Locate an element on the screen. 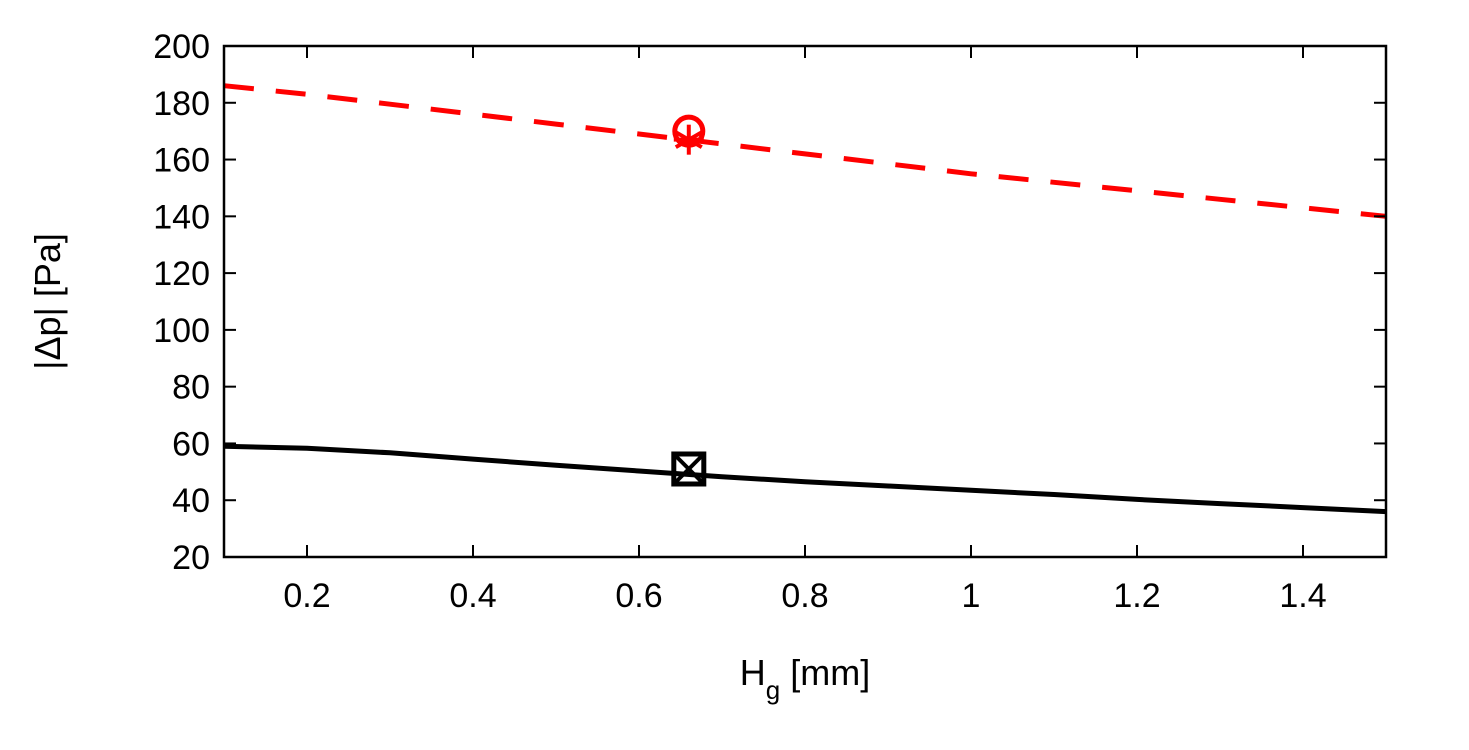 The width and height of the screenshot is (1469, 750). marker-asterisk is located at coordinates (688, 139).